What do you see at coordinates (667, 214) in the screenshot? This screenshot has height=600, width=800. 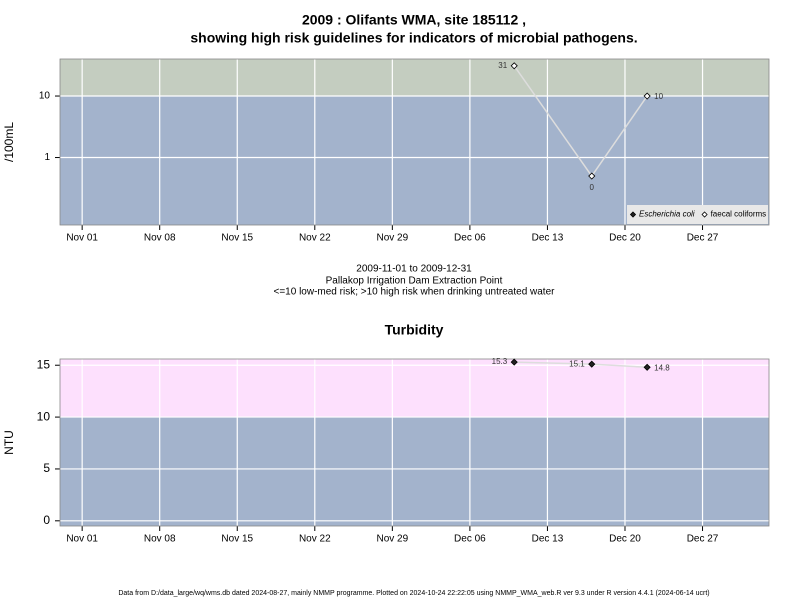 I see `legend-label: Escherichia coli` at bounding box center [667, 214].